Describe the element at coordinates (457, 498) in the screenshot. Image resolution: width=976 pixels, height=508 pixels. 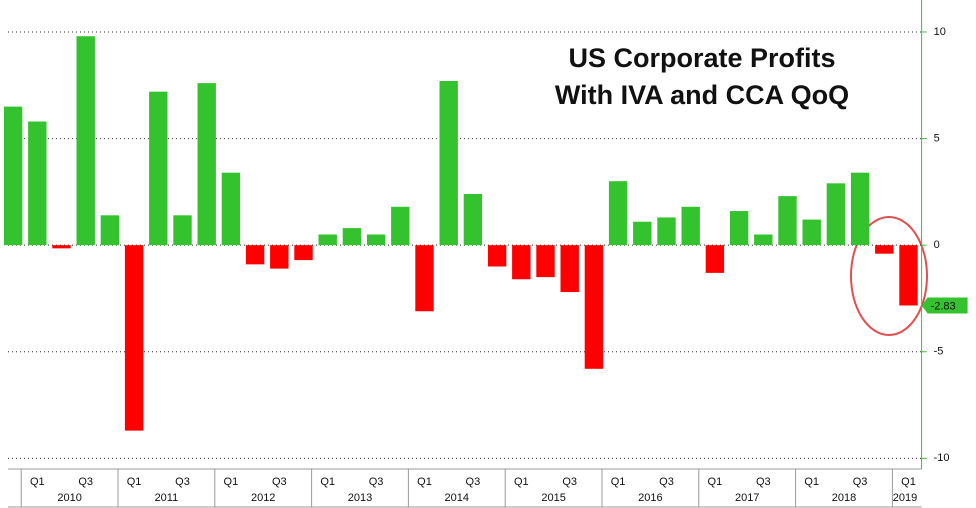
I see `year-label: 2014` at that location.